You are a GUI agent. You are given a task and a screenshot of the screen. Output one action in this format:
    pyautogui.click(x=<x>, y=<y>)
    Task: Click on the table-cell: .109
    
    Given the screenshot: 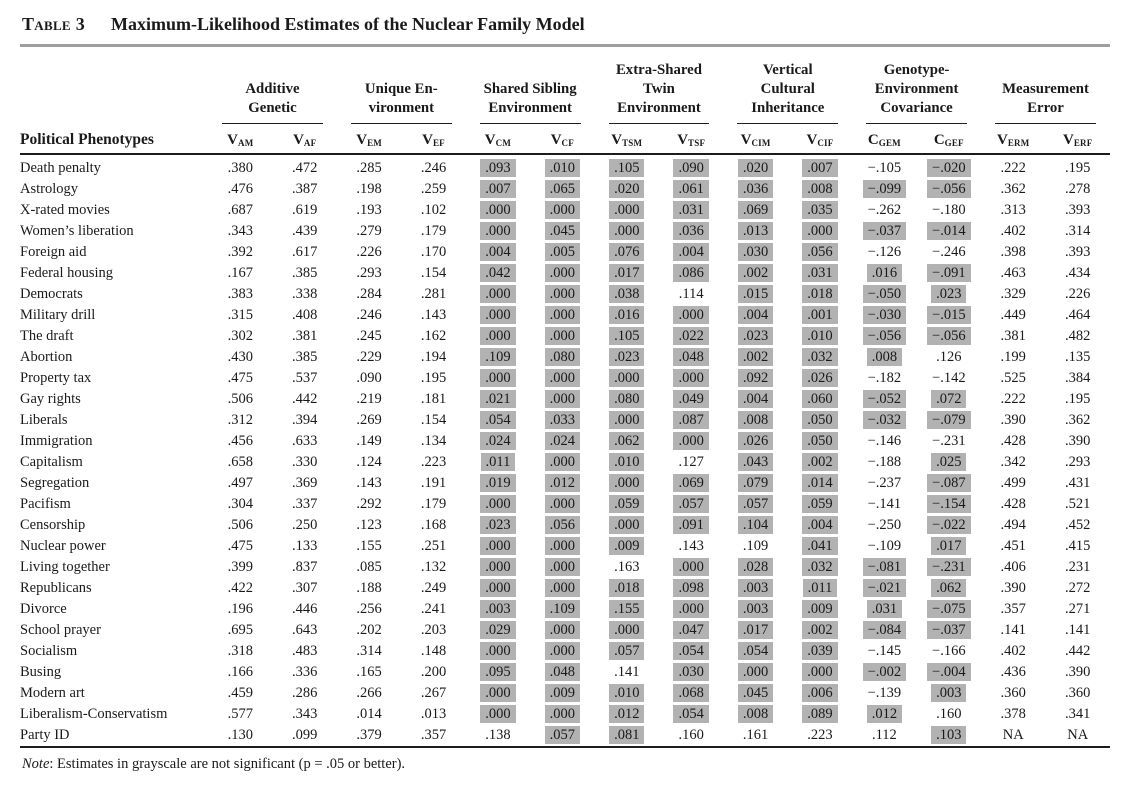 What is the action you would take?
    pyautogui.click(x=498, y=357)
    